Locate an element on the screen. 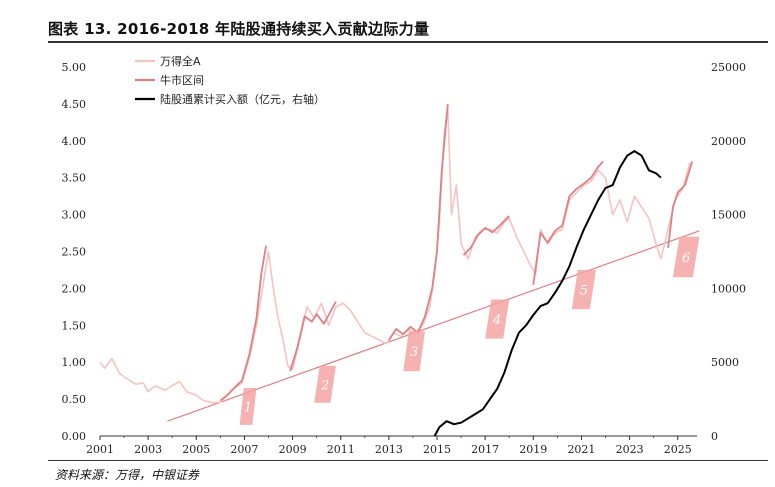 The image size is (775, 487). y-left-tick-label: 3.00 is located at coordinates (74, 215).